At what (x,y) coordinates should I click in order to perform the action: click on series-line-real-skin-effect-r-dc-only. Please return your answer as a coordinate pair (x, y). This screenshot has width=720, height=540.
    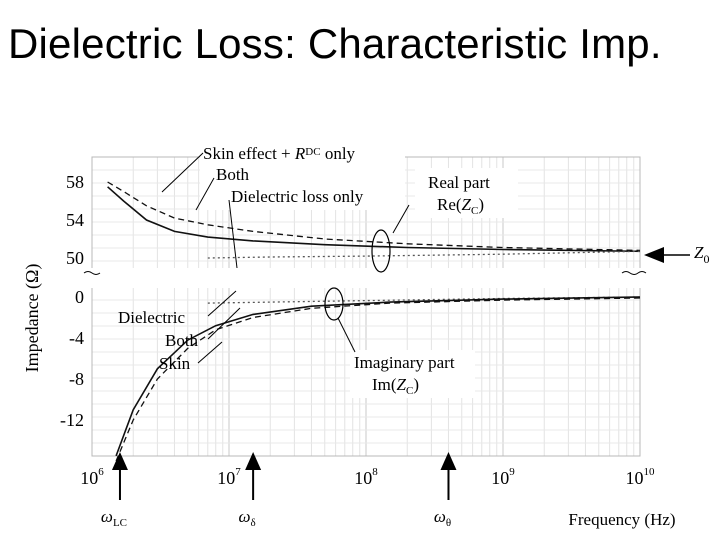
    Looking at the image, I should click on (374, 216).